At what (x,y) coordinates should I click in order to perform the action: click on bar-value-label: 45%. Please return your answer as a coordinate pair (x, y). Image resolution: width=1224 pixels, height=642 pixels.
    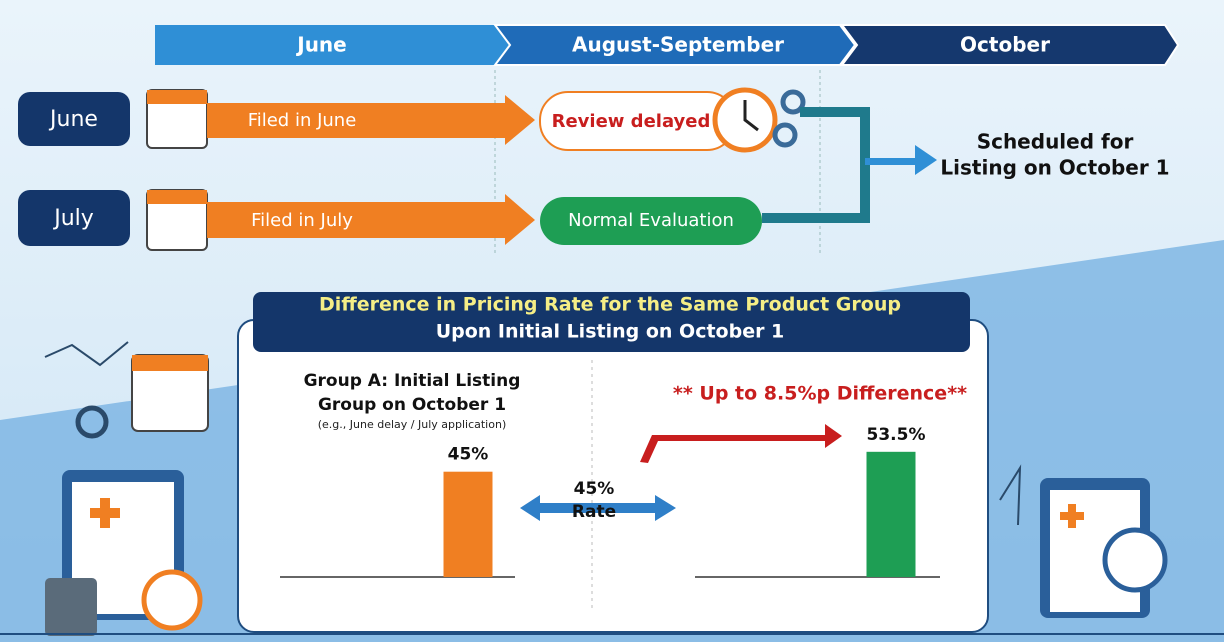
    Looking at the image, I should click on (468, 455).